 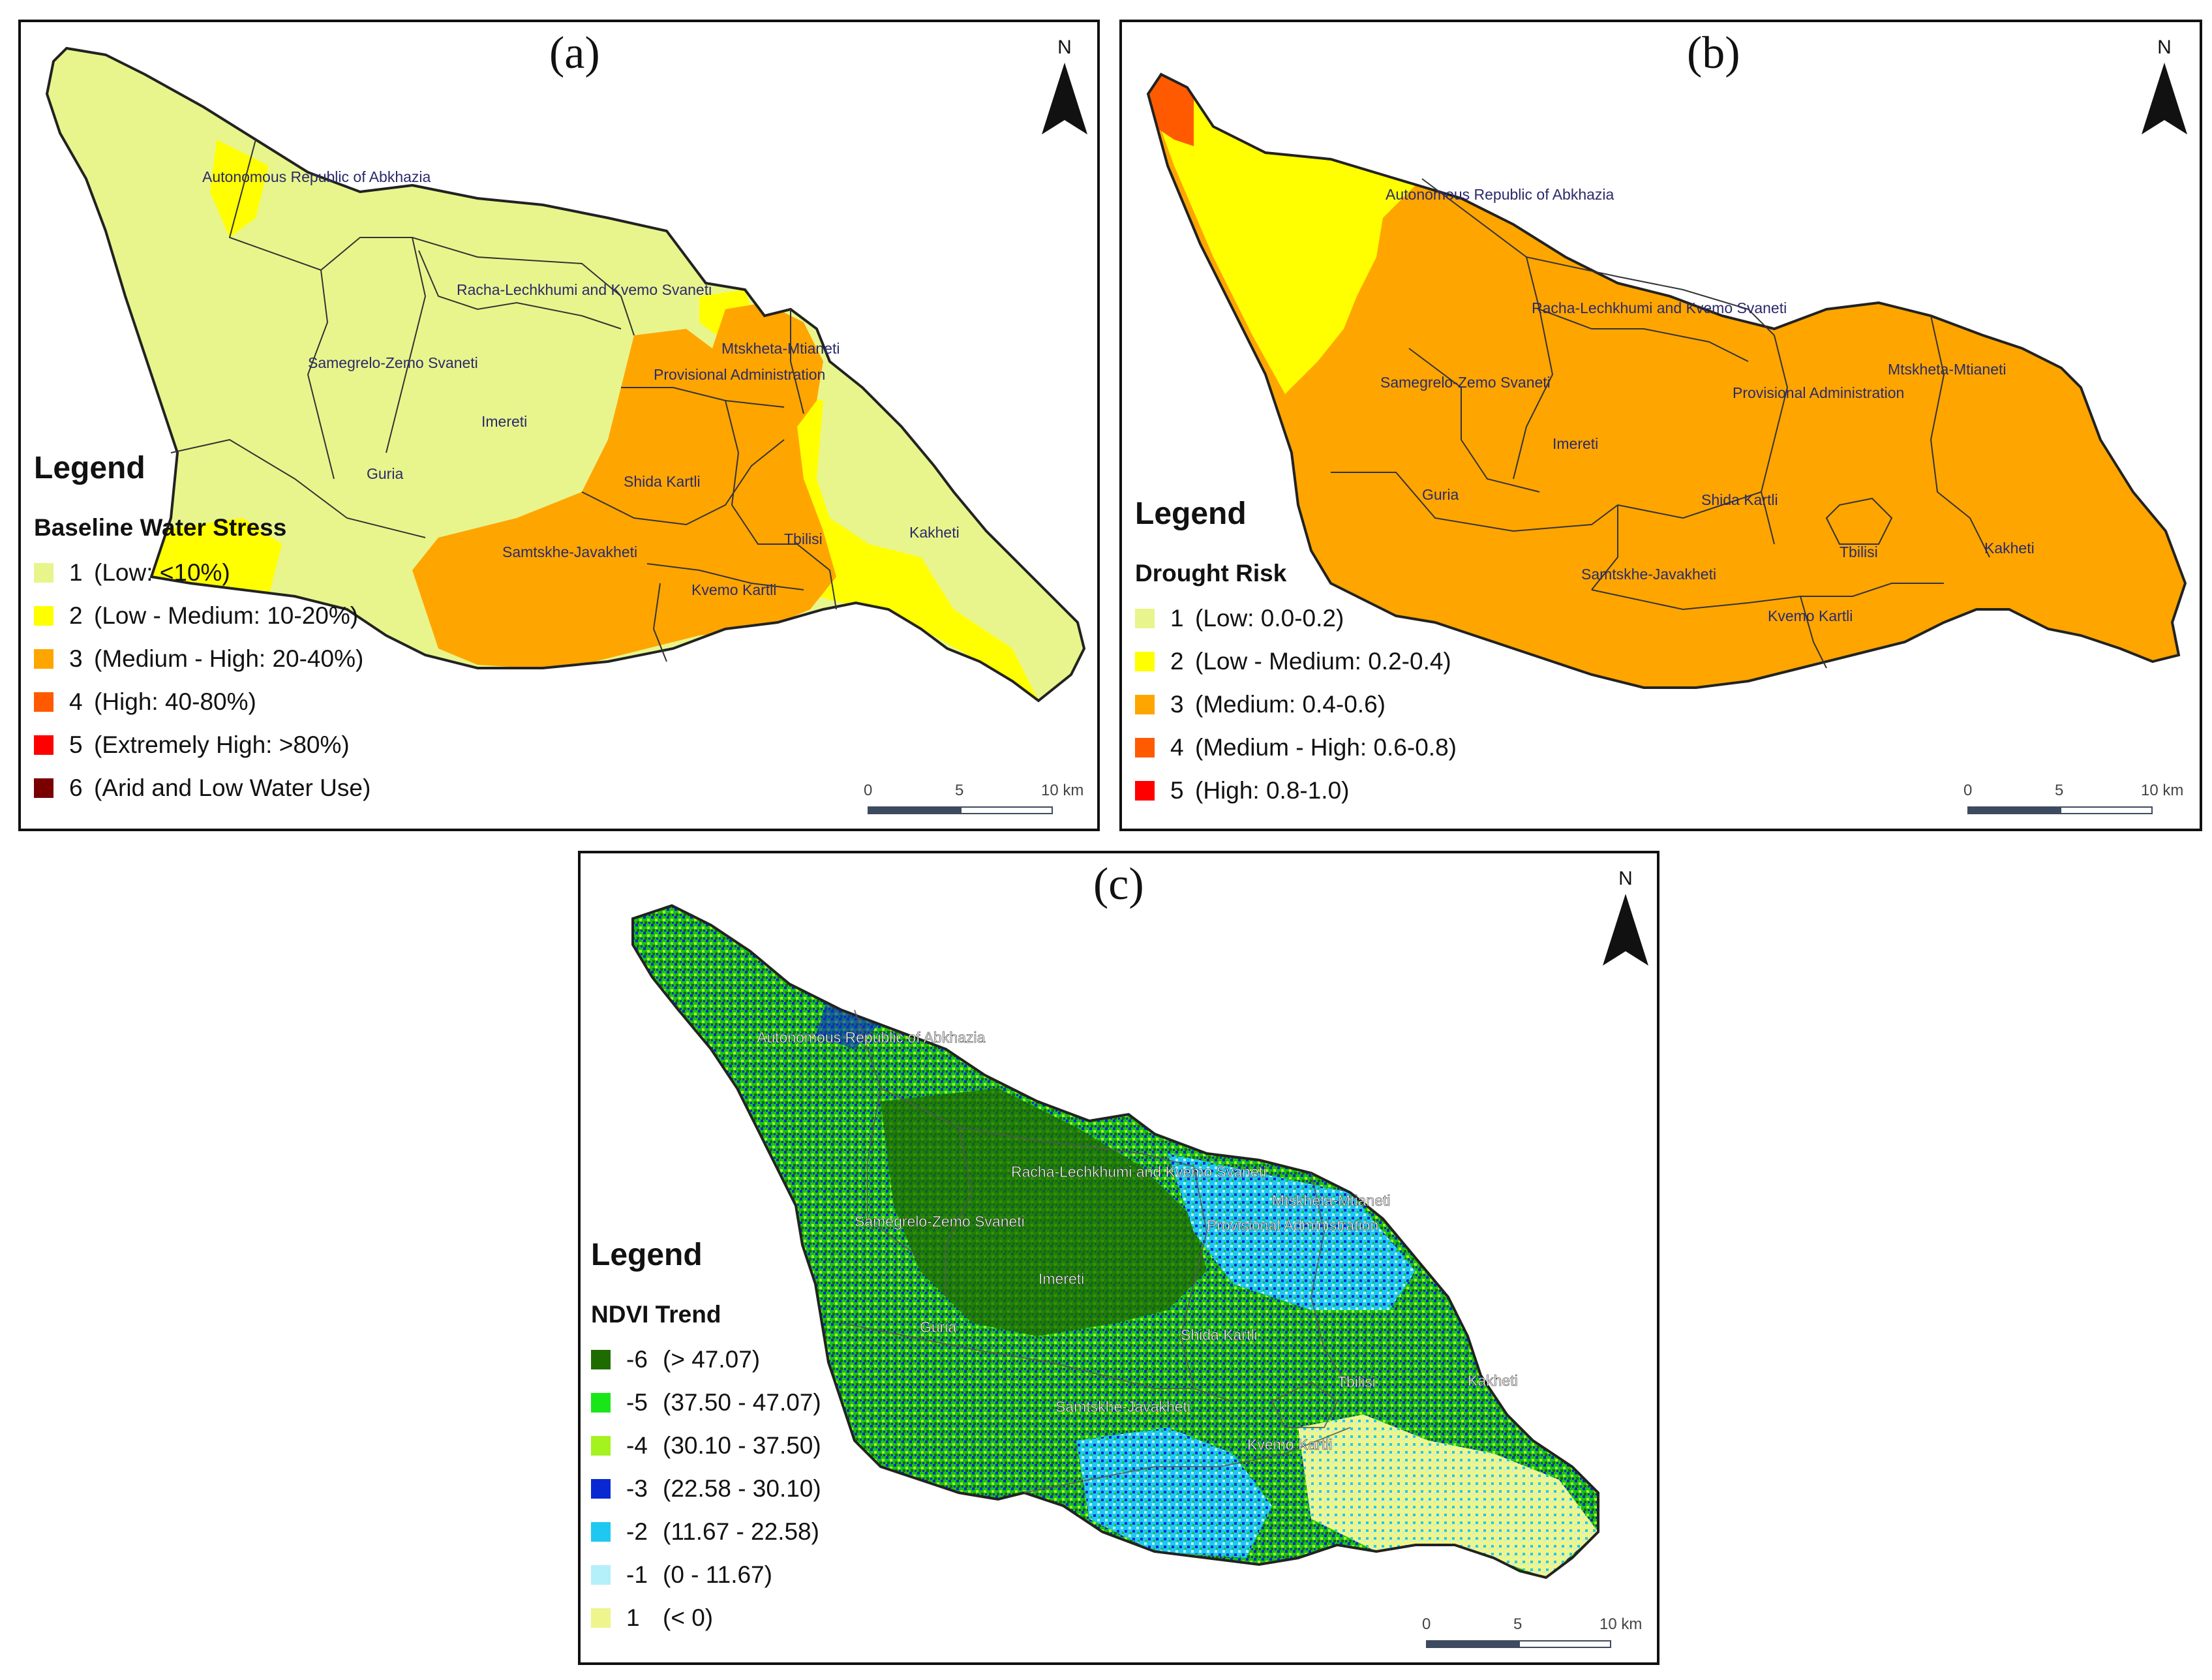 What do you see at coordinates (1290, 704) in the screenshot?
I see `legend-text: (Medium: 0.4-0.6)` at bounding box center [1290, 704].